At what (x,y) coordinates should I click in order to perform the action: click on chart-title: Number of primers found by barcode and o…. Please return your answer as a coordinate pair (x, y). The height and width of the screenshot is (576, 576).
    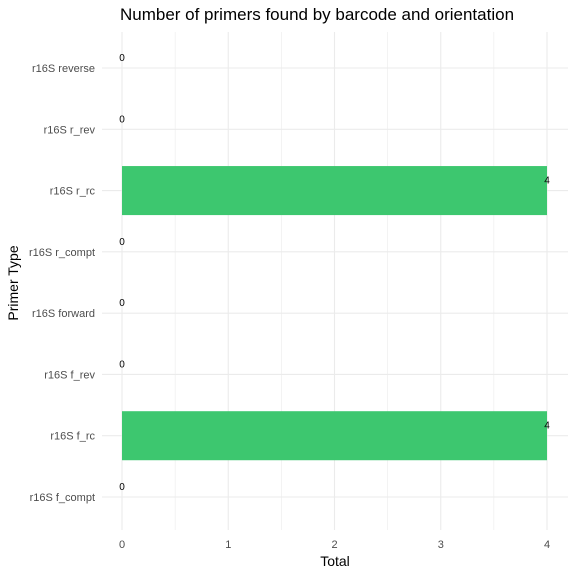
    Looking at the image, I should click on (317, 14).